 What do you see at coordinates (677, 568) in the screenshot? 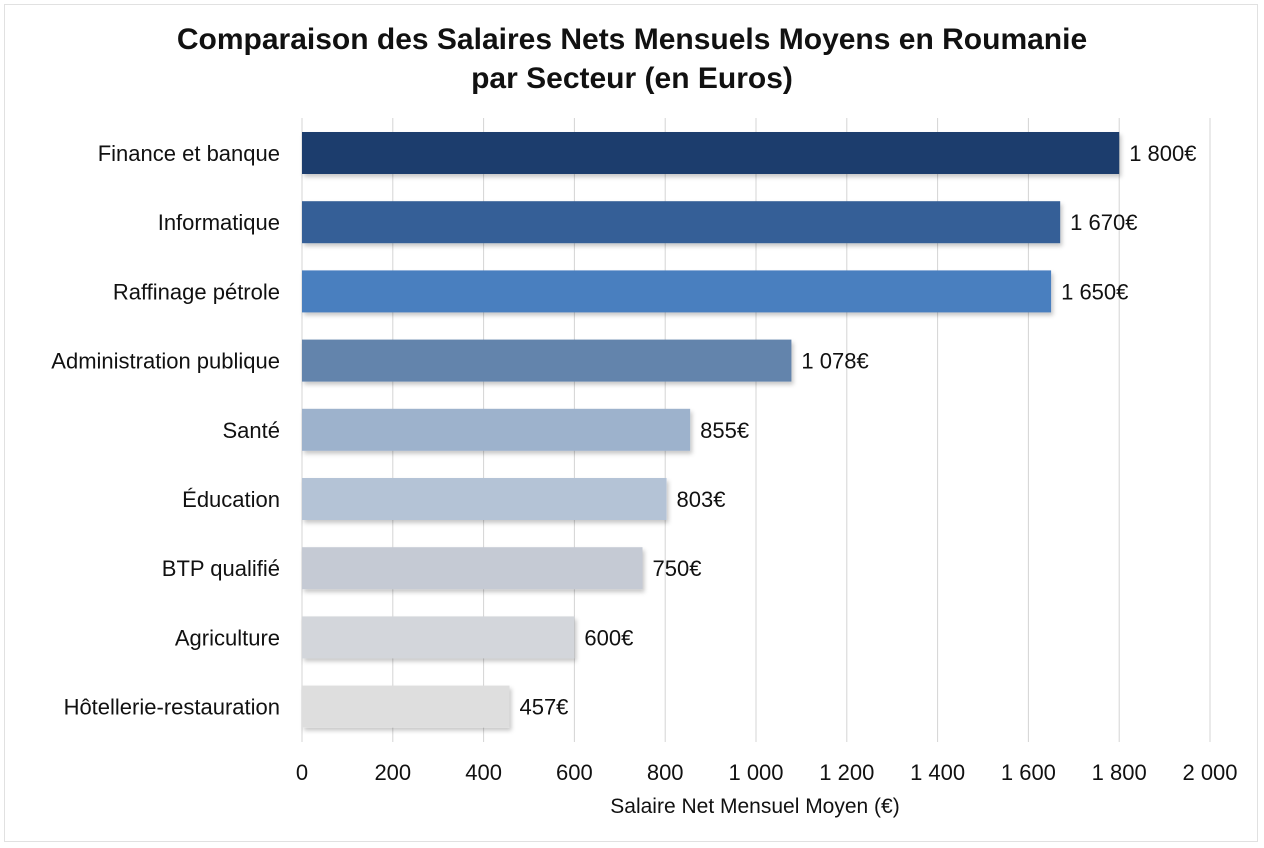
I see `value-label: 750€` at bounding box center [677, 568].